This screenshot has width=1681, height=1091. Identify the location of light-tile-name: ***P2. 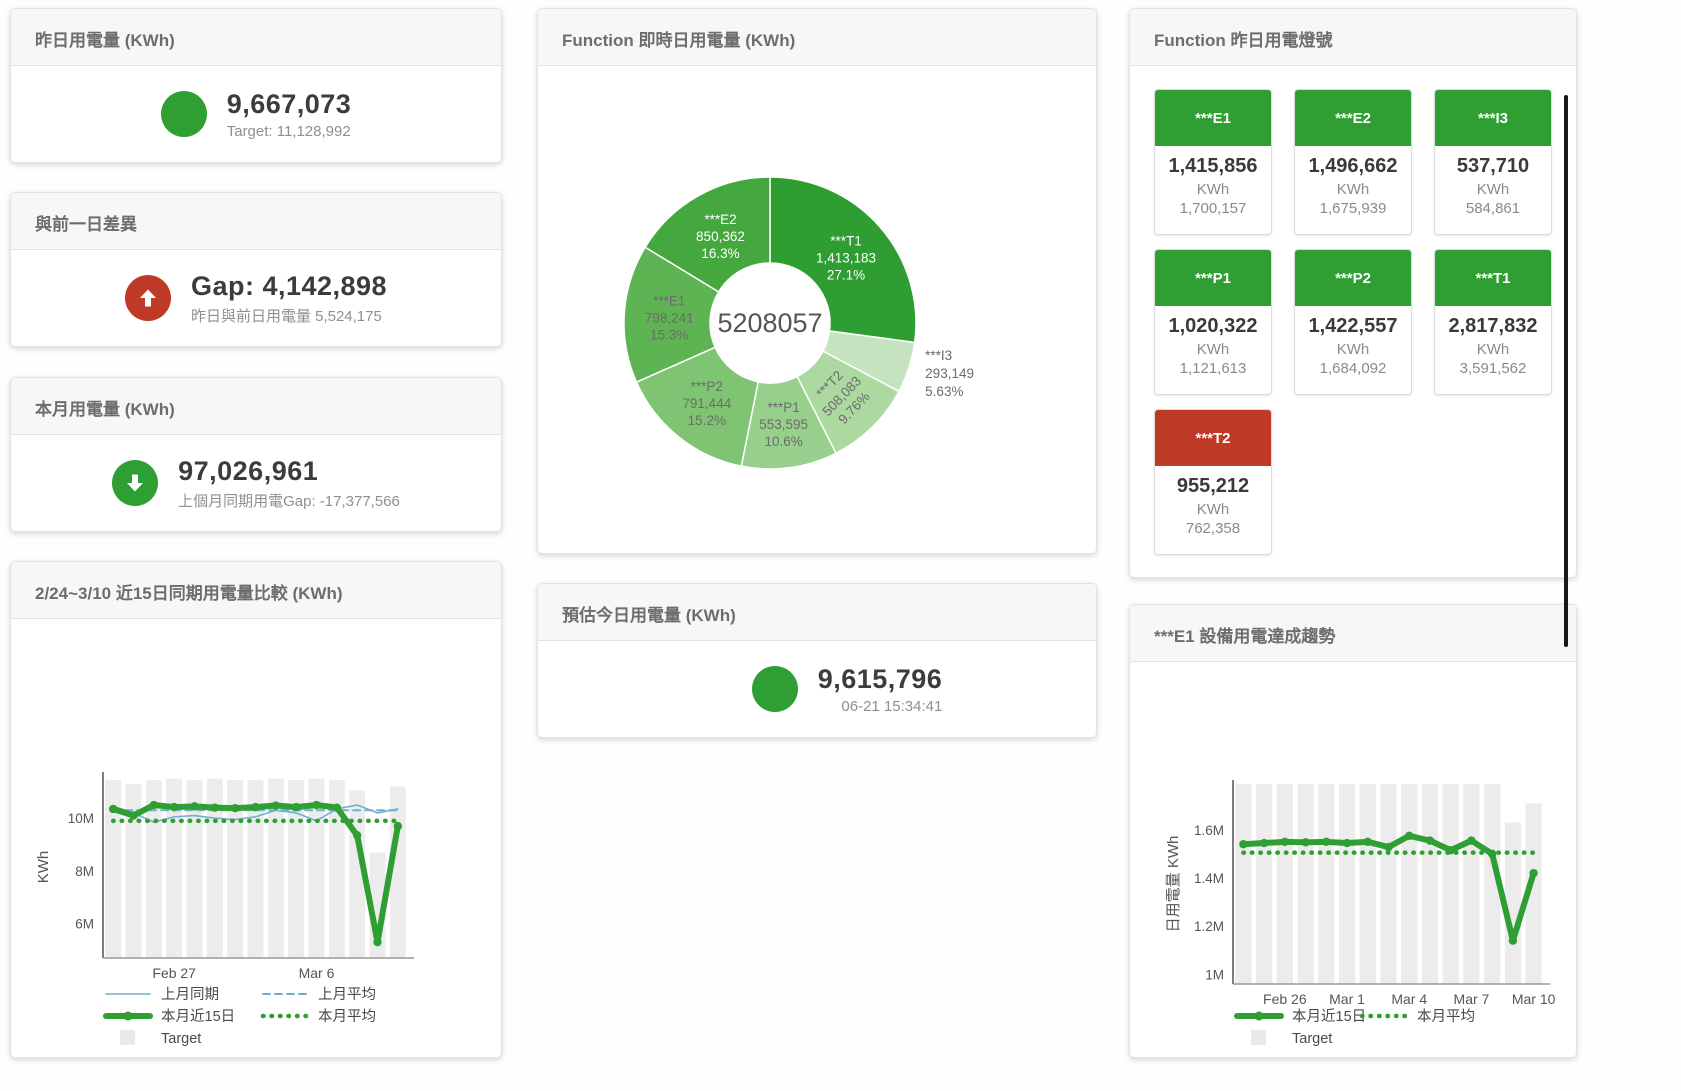
(1353, 278).